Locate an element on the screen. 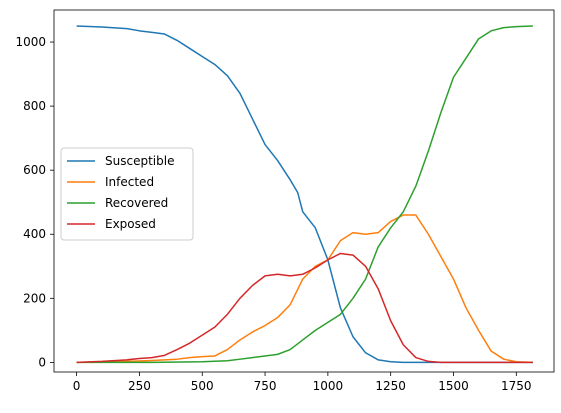 This screenshot has height=413, width=561. legend-label-infected: Infected is located at coordinates (129, 182).